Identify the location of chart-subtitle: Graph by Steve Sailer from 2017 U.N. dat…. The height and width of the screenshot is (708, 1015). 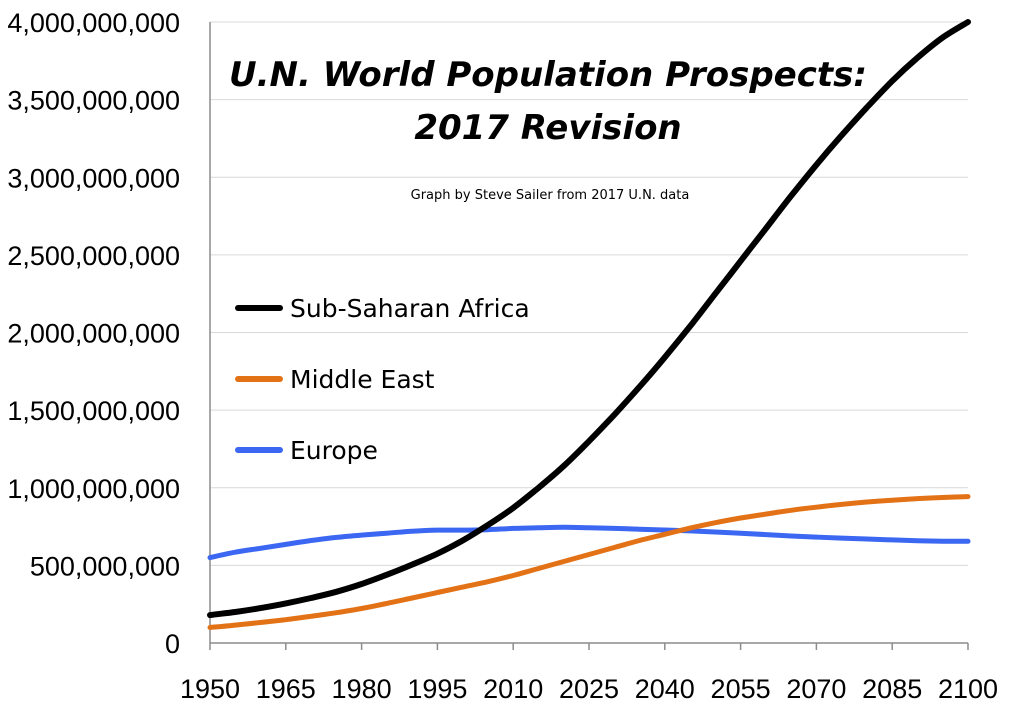
(550, 195).